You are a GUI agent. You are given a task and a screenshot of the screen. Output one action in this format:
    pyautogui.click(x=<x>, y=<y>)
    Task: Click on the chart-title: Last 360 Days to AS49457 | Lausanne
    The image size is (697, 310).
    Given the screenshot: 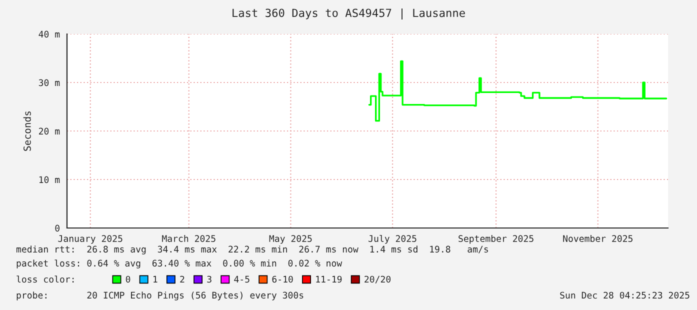 What is the action you would take?
    pyautogui.click(x=348, y=14)
    